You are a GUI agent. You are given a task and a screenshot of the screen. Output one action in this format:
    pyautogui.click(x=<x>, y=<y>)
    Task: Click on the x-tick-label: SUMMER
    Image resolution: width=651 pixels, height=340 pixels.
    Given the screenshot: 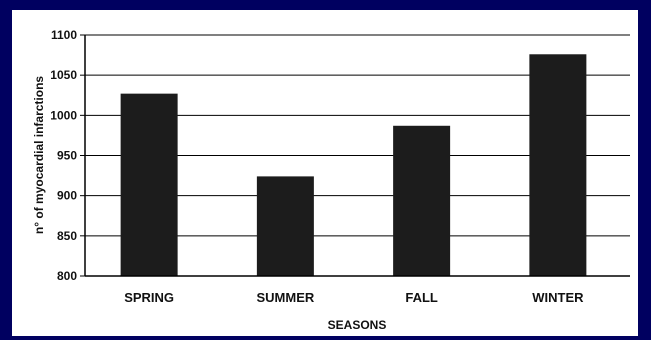 What is the action you would take?
    pyautogui.click(x=285, y=297)
    